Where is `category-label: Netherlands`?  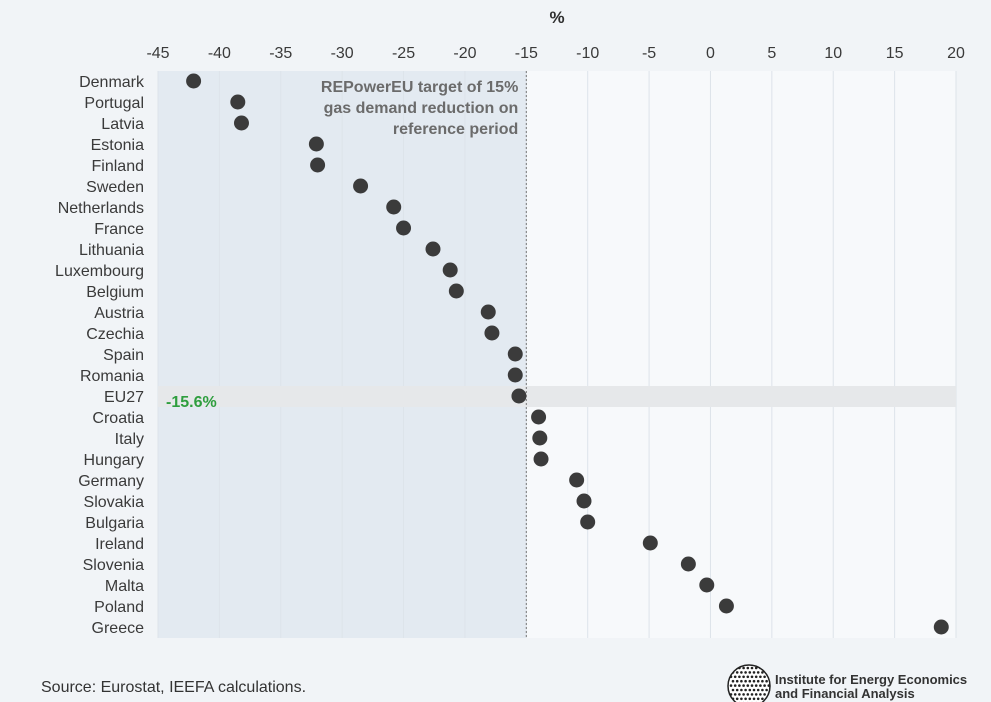 category-label: Netherlands is located at coordinates (101, 208).